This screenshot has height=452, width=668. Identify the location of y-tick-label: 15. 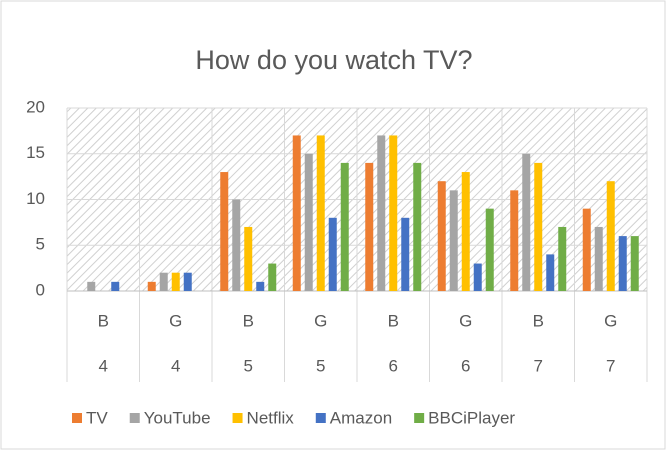
(35, 152).